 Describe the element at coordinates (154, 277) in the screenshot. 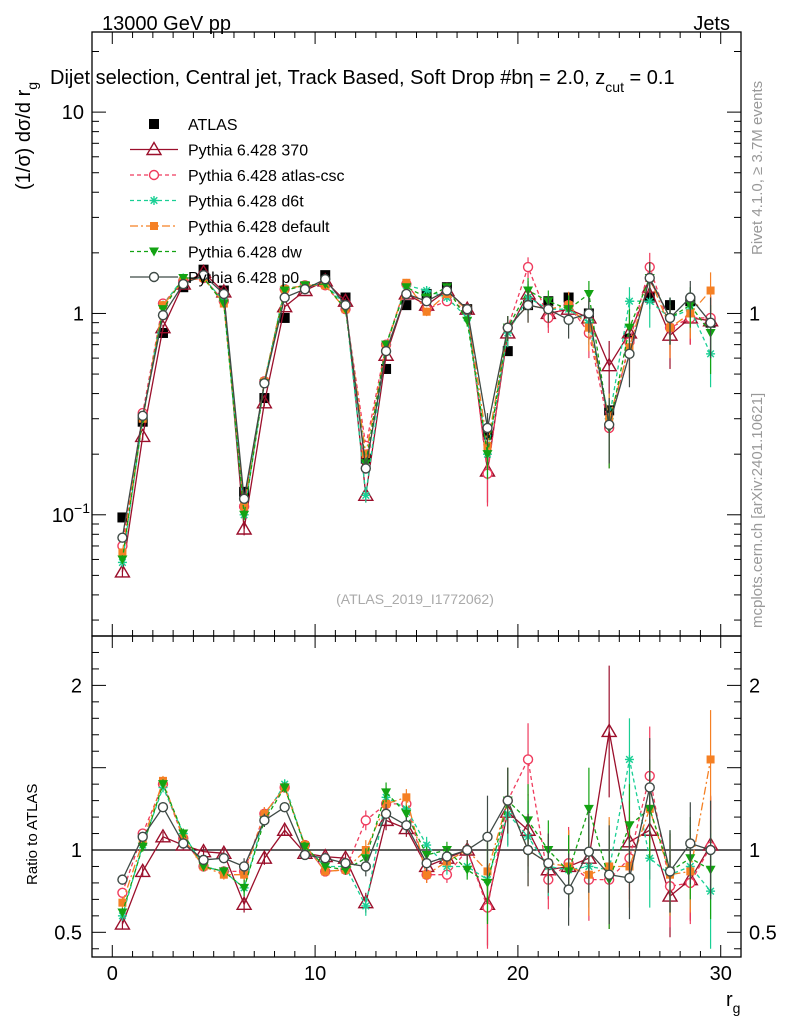

I see `legend-marker-p0` at that location.